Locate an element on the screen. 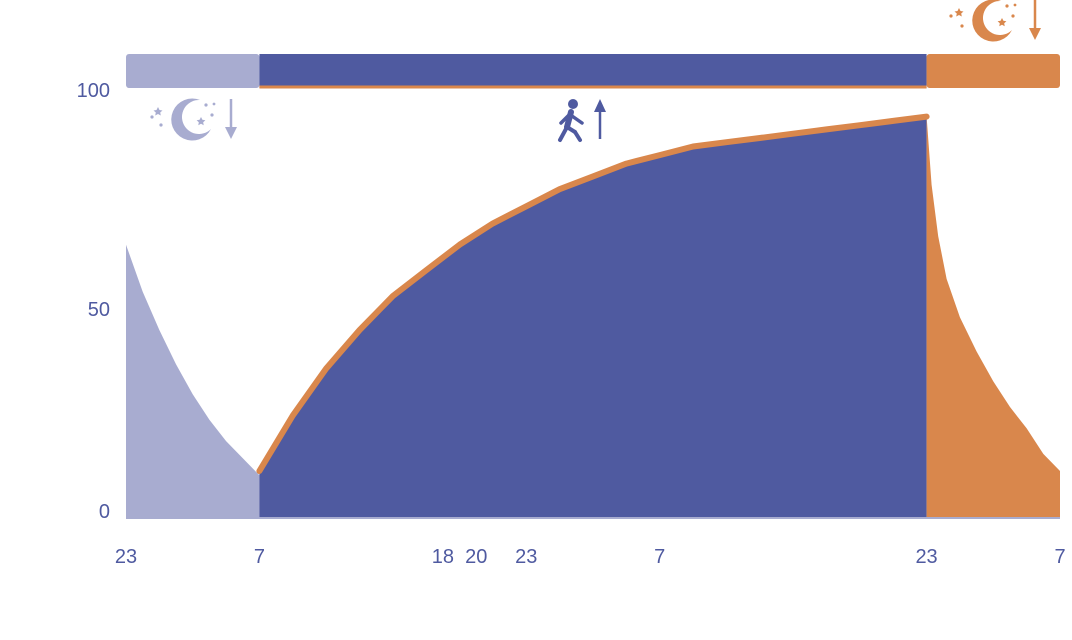  phase-segment-awake is located at coordinates (593, 71).